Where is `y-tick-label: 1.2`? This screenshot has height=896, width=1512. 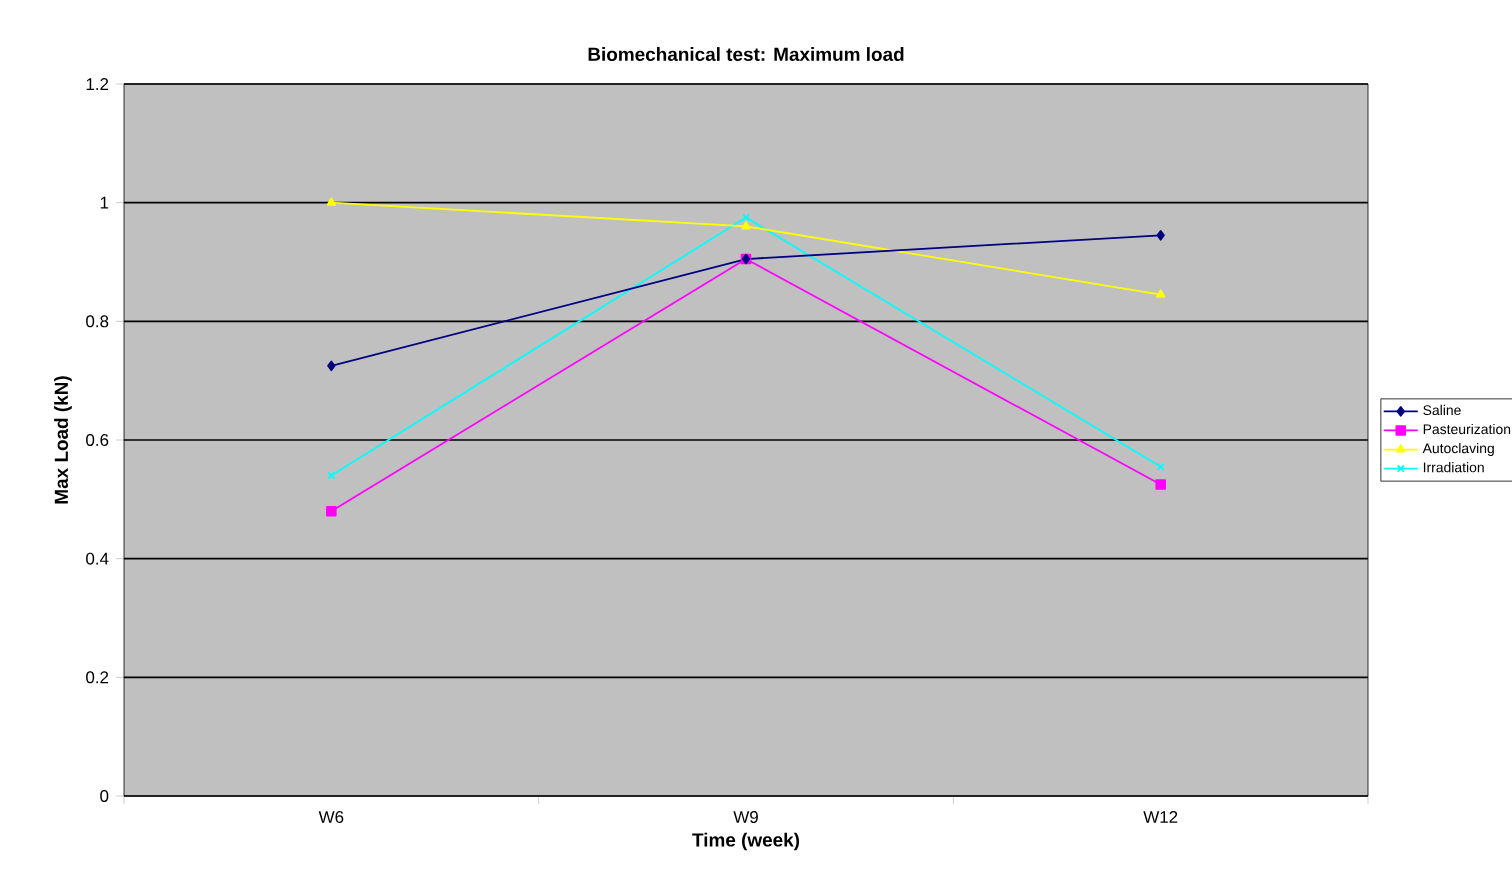
y-tick-label: 1.2 is located at coordinates (97, 84).